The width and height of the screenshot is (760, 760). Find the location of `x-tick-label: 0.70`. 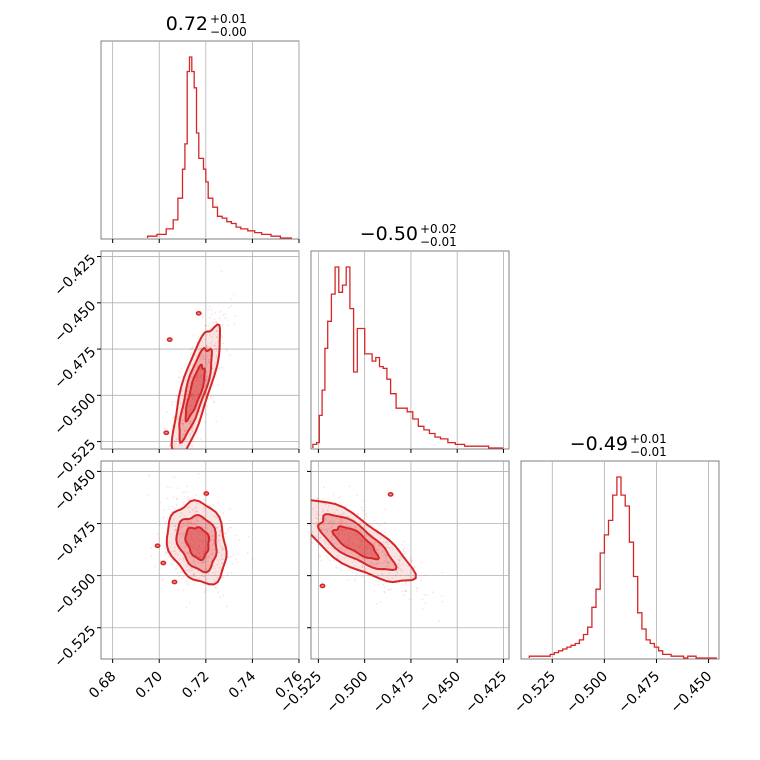

x-tick-label: 0.70 is located at coordinates (149, 685).